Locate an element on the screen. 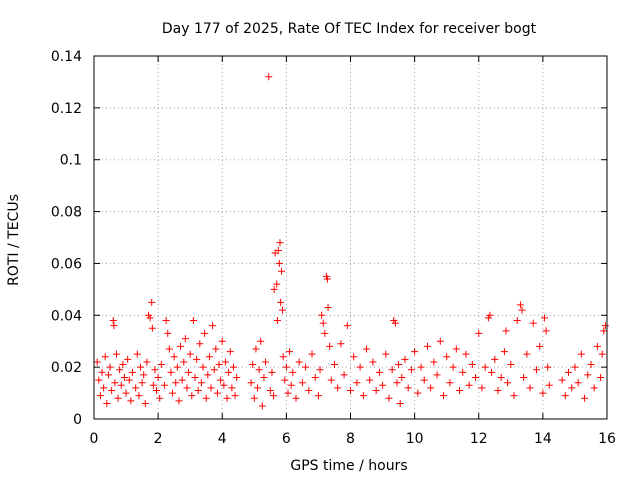 This screenshot has width=640, height=484. x-tick-label: 14 is located at coordinates (543, 439).